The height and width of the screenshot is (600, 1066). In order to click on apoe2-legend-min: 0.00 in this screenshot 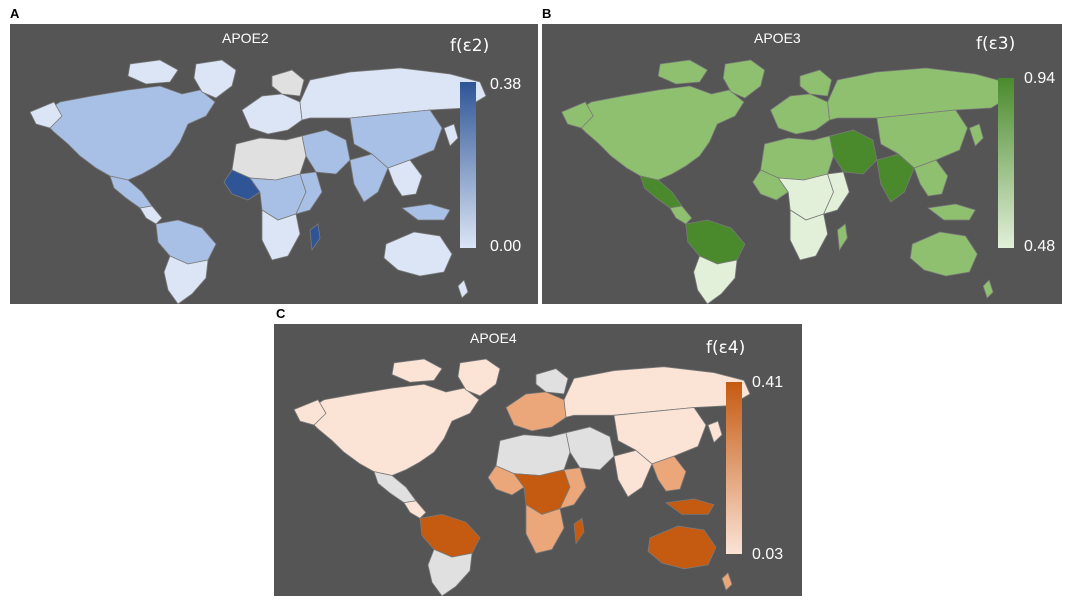, I will do `click(506, 246)`.